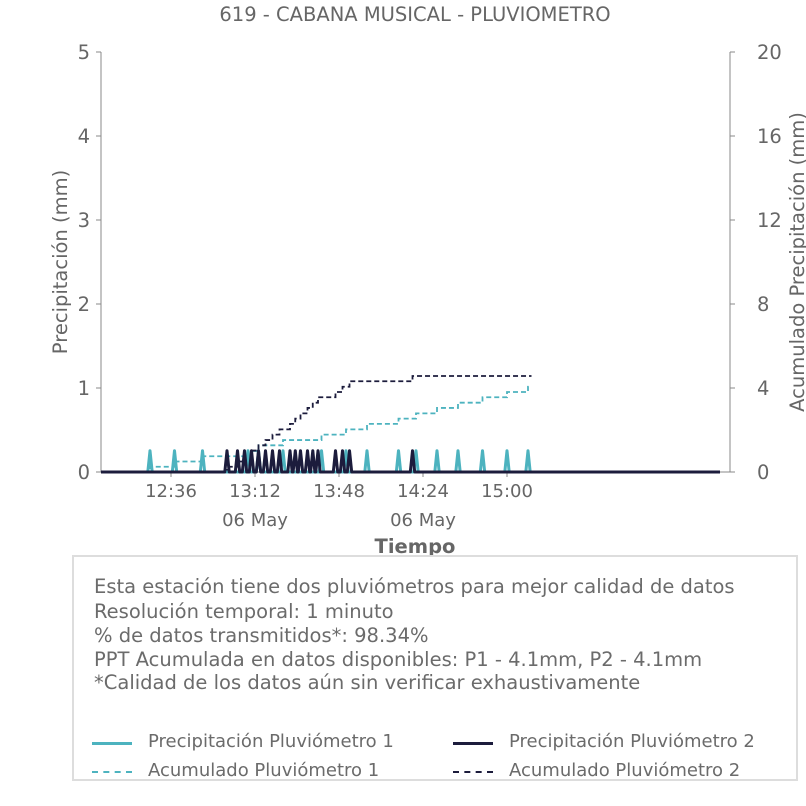 The height and width of the screenshot is (806, 806). What do you see at coordinates (84, 472) in the screenshot?
I see `y-tick-label-left: 0` at bounding box center [84, 472].